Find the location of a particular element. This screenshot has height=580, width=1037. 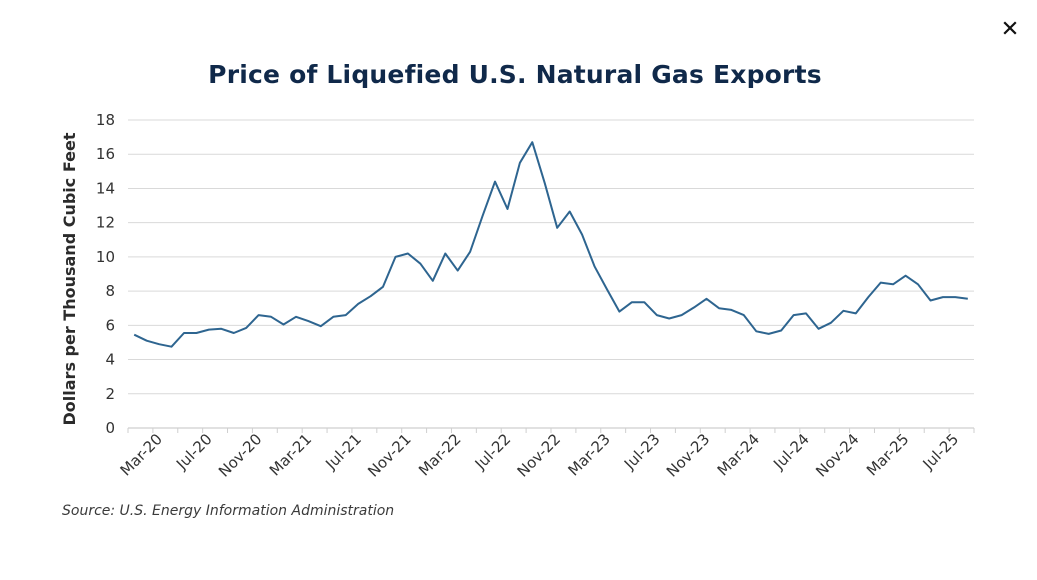

x-tick-label: Nov-21 is located at coordinates (389, 455).